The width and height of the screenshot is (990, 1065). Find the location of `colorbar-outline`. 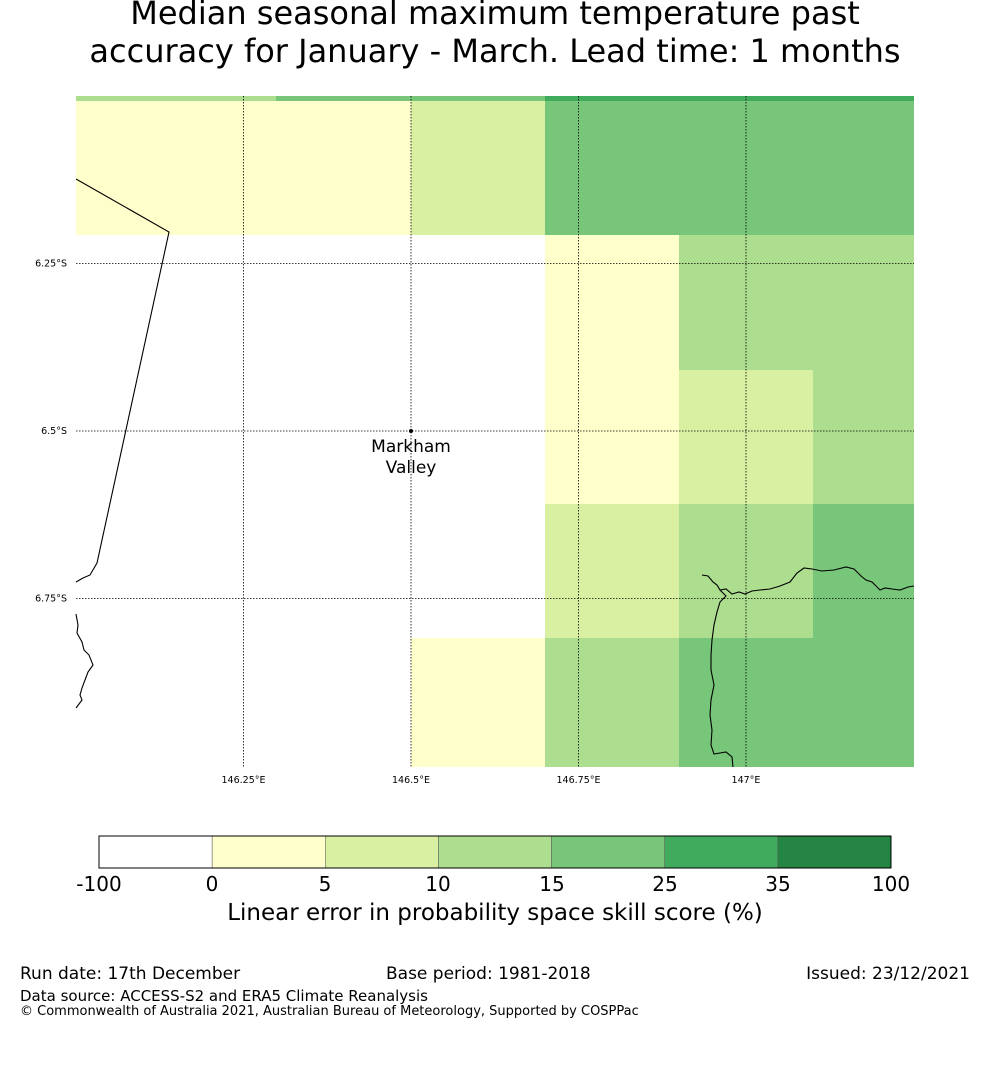

colorbar-outline is located at coordinates (495, 852).